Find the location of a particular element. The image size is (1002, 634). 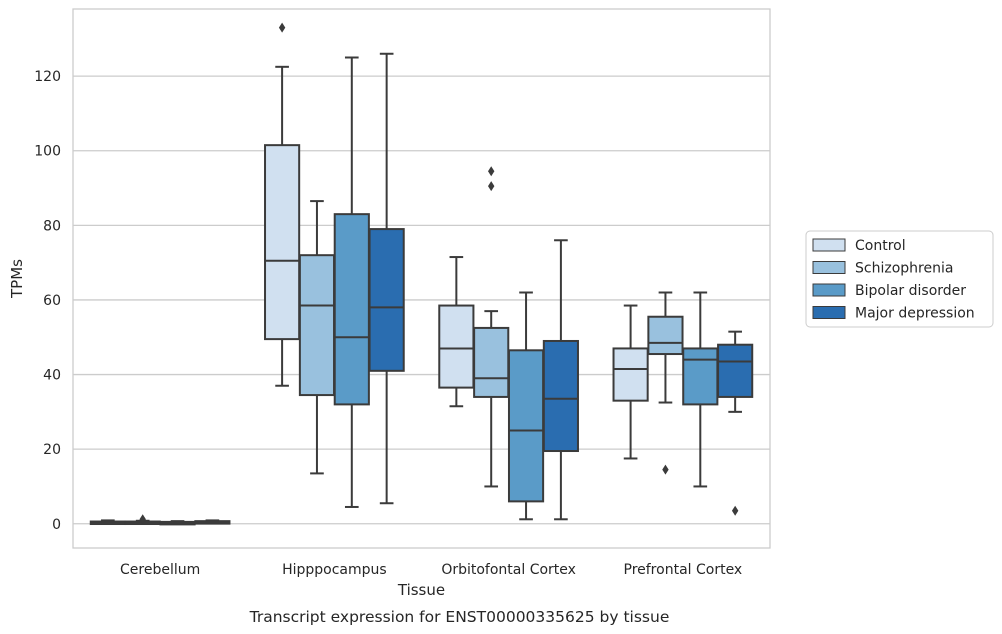

legend-label: Control is located at coordinates (880, 246).